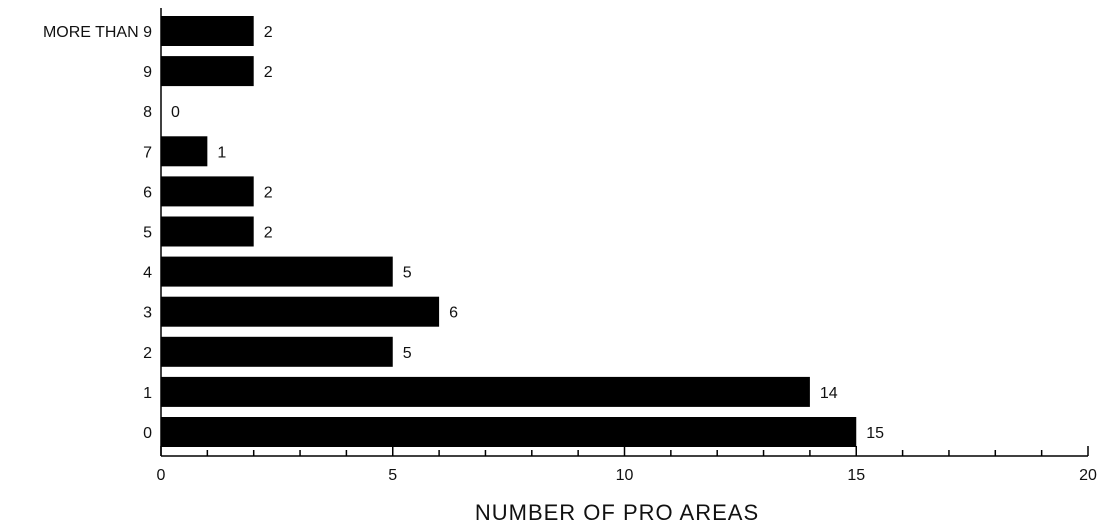  Describe the element at coordinates (161, 475) in the screenshot. I see `x-tick-label: 0` at that location.